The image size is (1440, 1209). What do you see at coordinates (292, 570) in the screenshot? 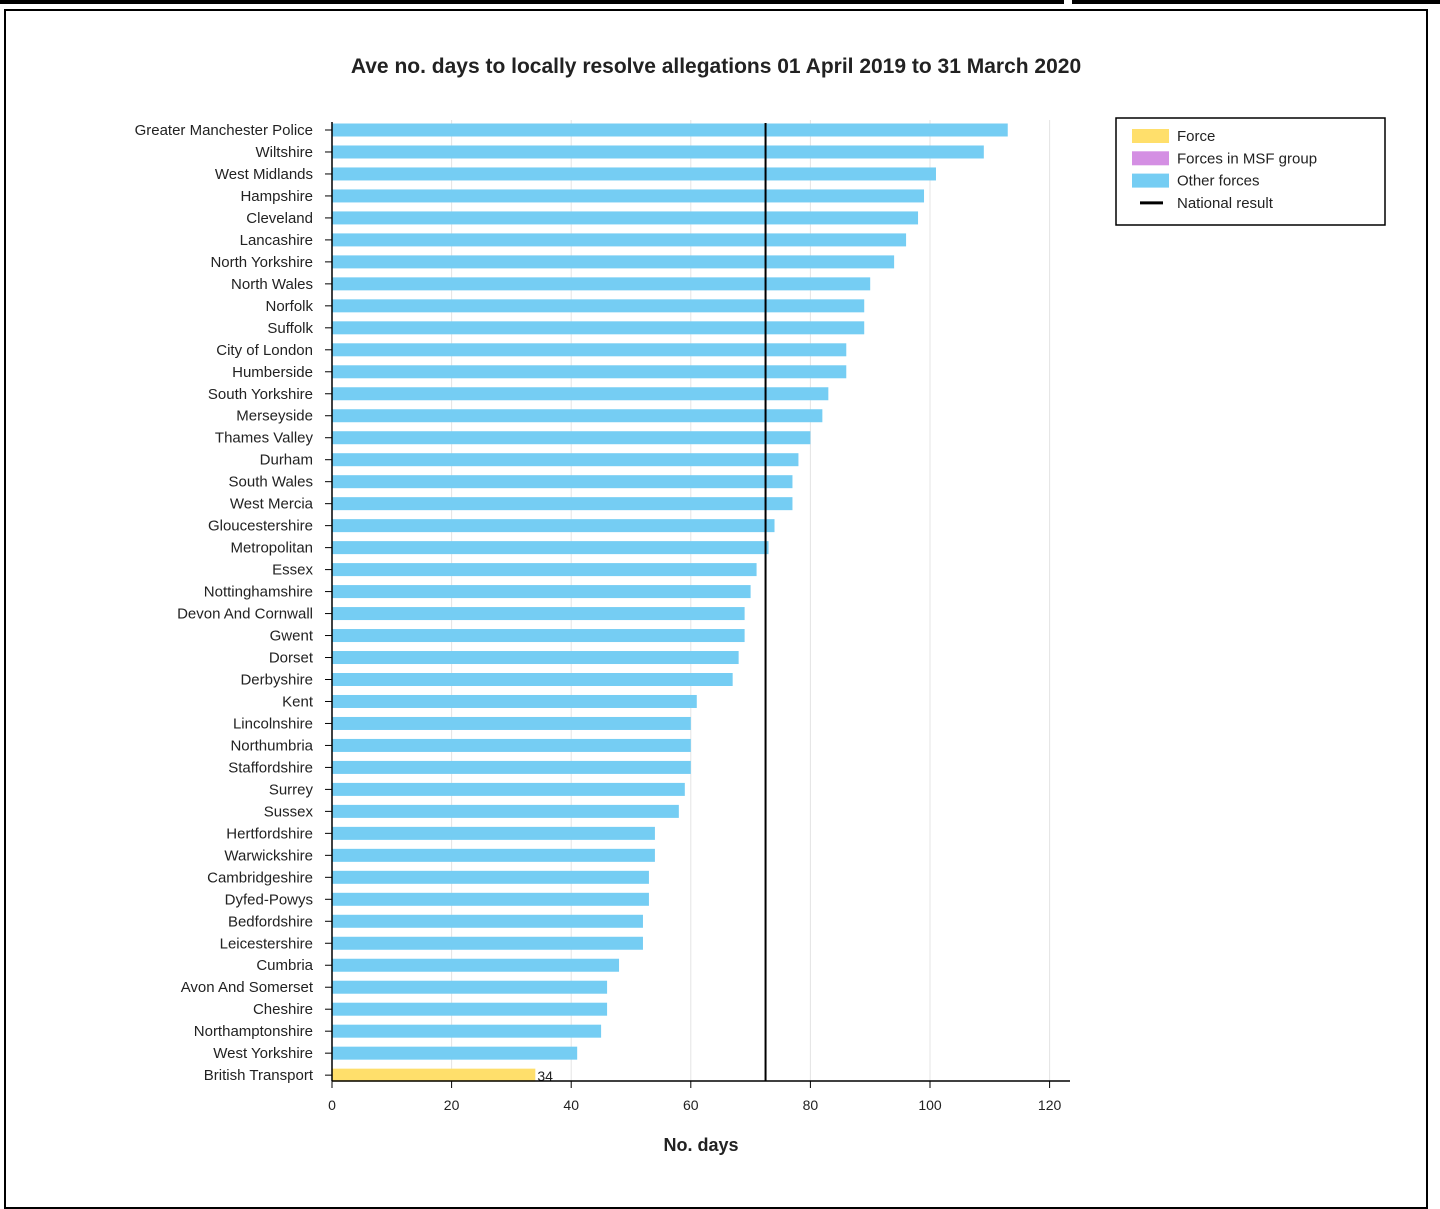
I see `category-label: Essex` at bounding box center [292, 570].